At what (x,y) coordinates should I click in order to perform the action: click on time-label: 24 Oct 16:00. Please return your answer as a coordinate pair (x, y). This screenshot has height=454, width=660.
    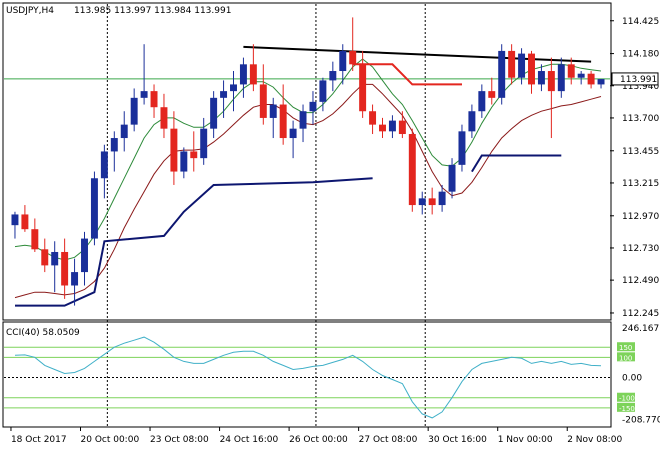
    Looking at the image, I should click on (249, 440).